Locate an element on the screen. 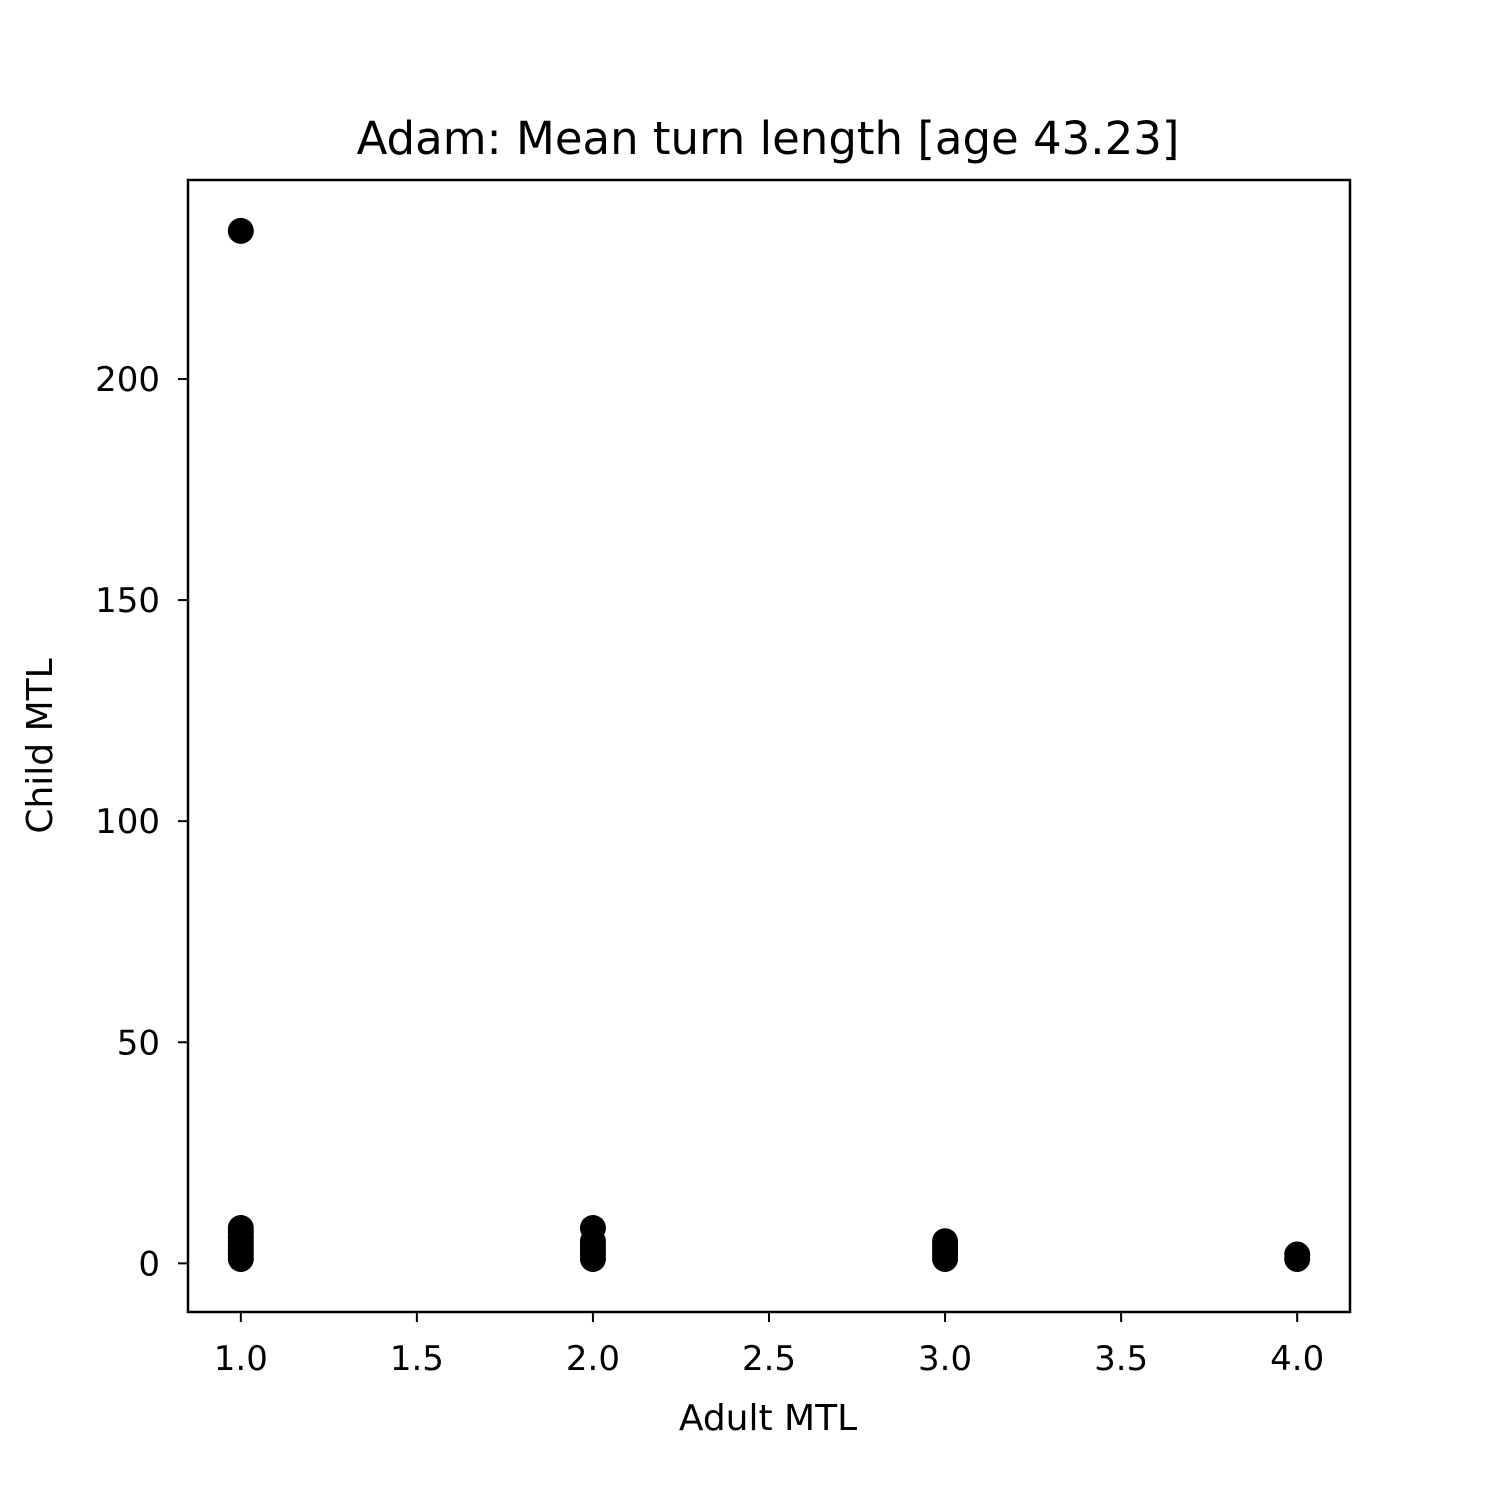  y-tick-label: 50 is located at coordinates (138, 1043).